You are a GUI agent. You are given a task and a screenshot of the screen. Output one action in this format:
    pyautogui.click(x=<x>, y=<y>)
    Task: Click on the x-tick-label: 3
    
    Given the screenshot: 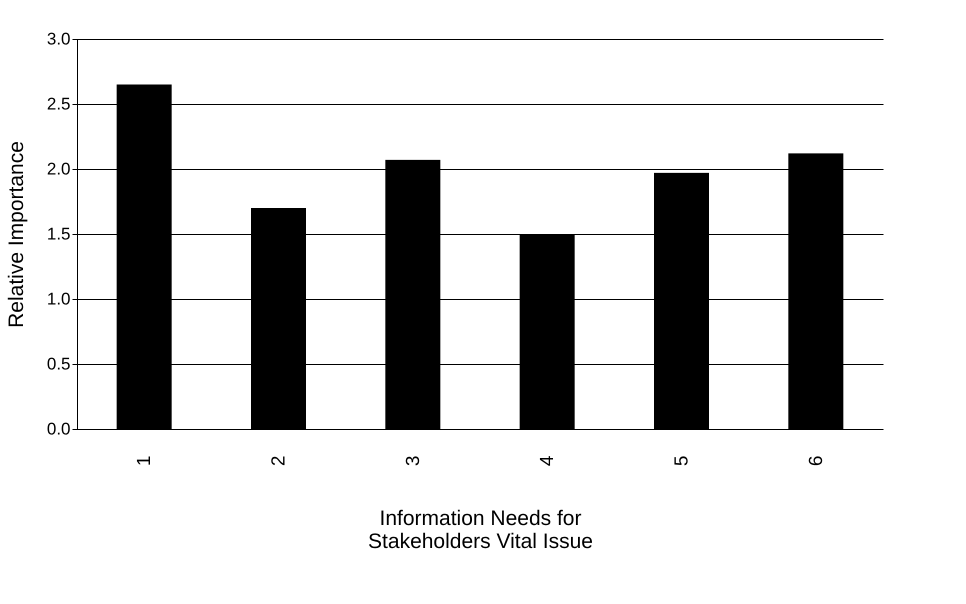 What is the action you would take?
    pyautogui.click(x=413, y=461)
    